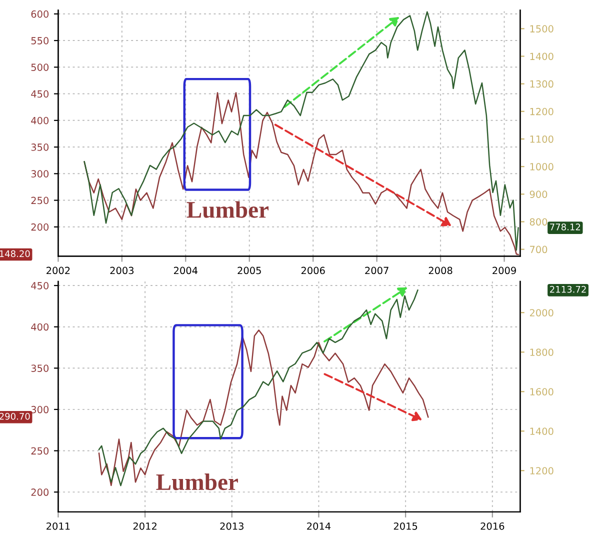  I want to click on y2-tick-label: 1000, so click(542, 166).